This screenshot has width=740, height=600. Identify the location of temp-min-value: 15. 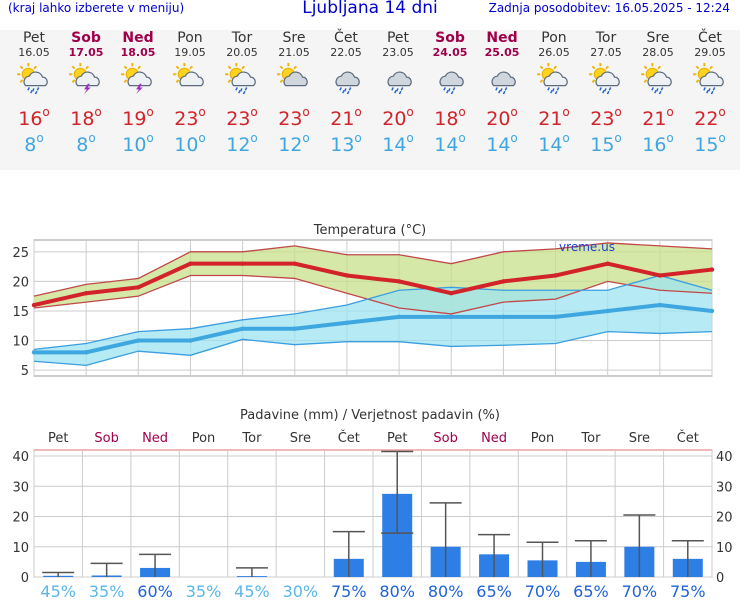
(602, 145).